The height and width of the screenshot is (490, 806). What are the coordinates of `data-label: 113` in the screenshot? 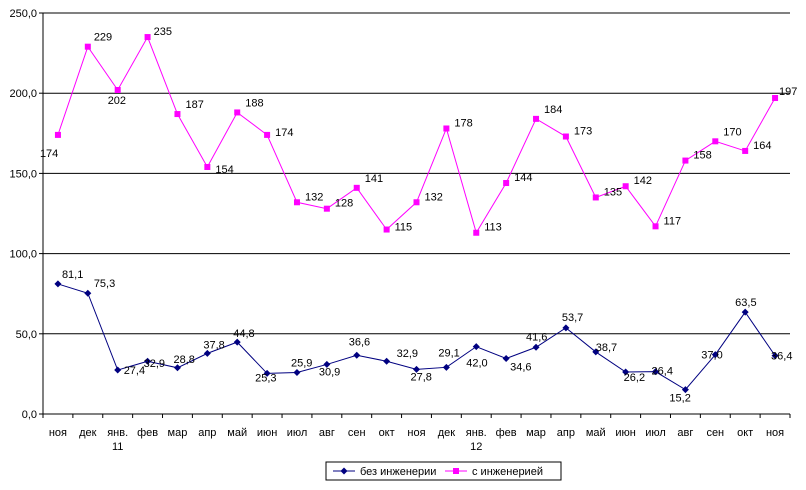 It's located at (493, 228).